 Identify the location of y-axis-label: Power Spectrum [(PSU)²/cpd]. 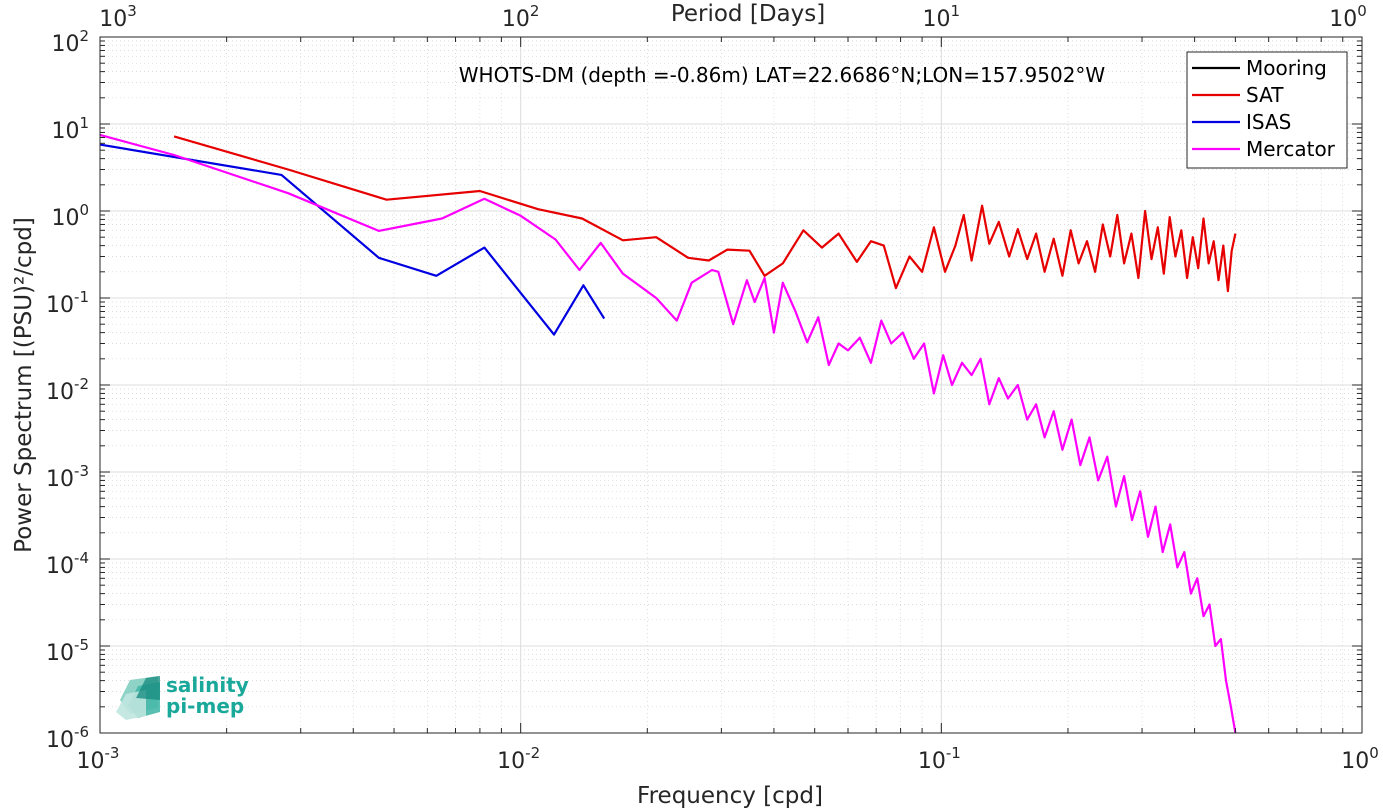
(24, 385).